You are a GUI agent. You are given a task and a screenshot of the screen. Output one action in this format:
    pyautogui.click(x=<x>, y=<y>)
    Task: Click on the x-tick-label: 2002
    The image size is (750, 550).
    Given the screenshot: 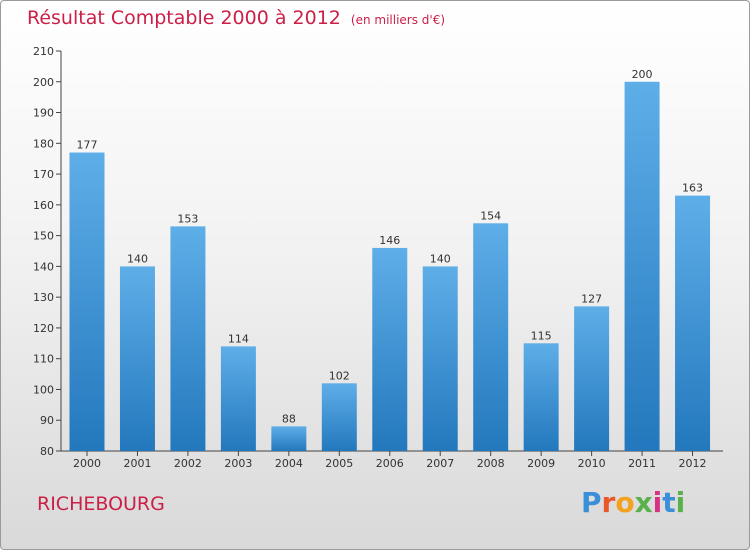 What is the action you would take?
    pyautogui.click(x=188, y=463)
    